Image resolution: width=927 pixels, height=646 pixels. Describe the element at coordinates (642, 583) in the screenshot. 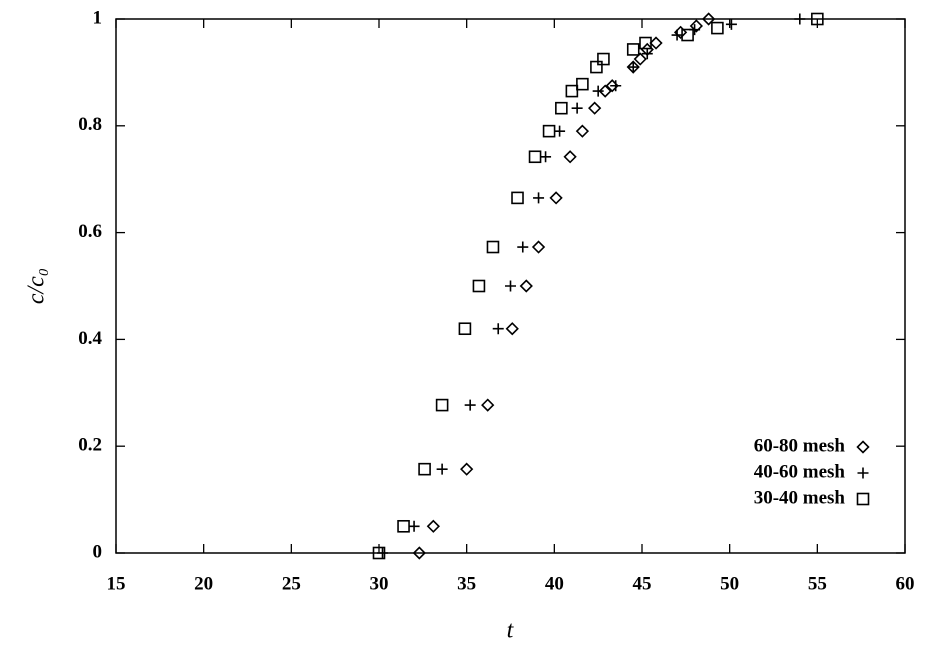

I see `x-tick-label: 45` at that location.